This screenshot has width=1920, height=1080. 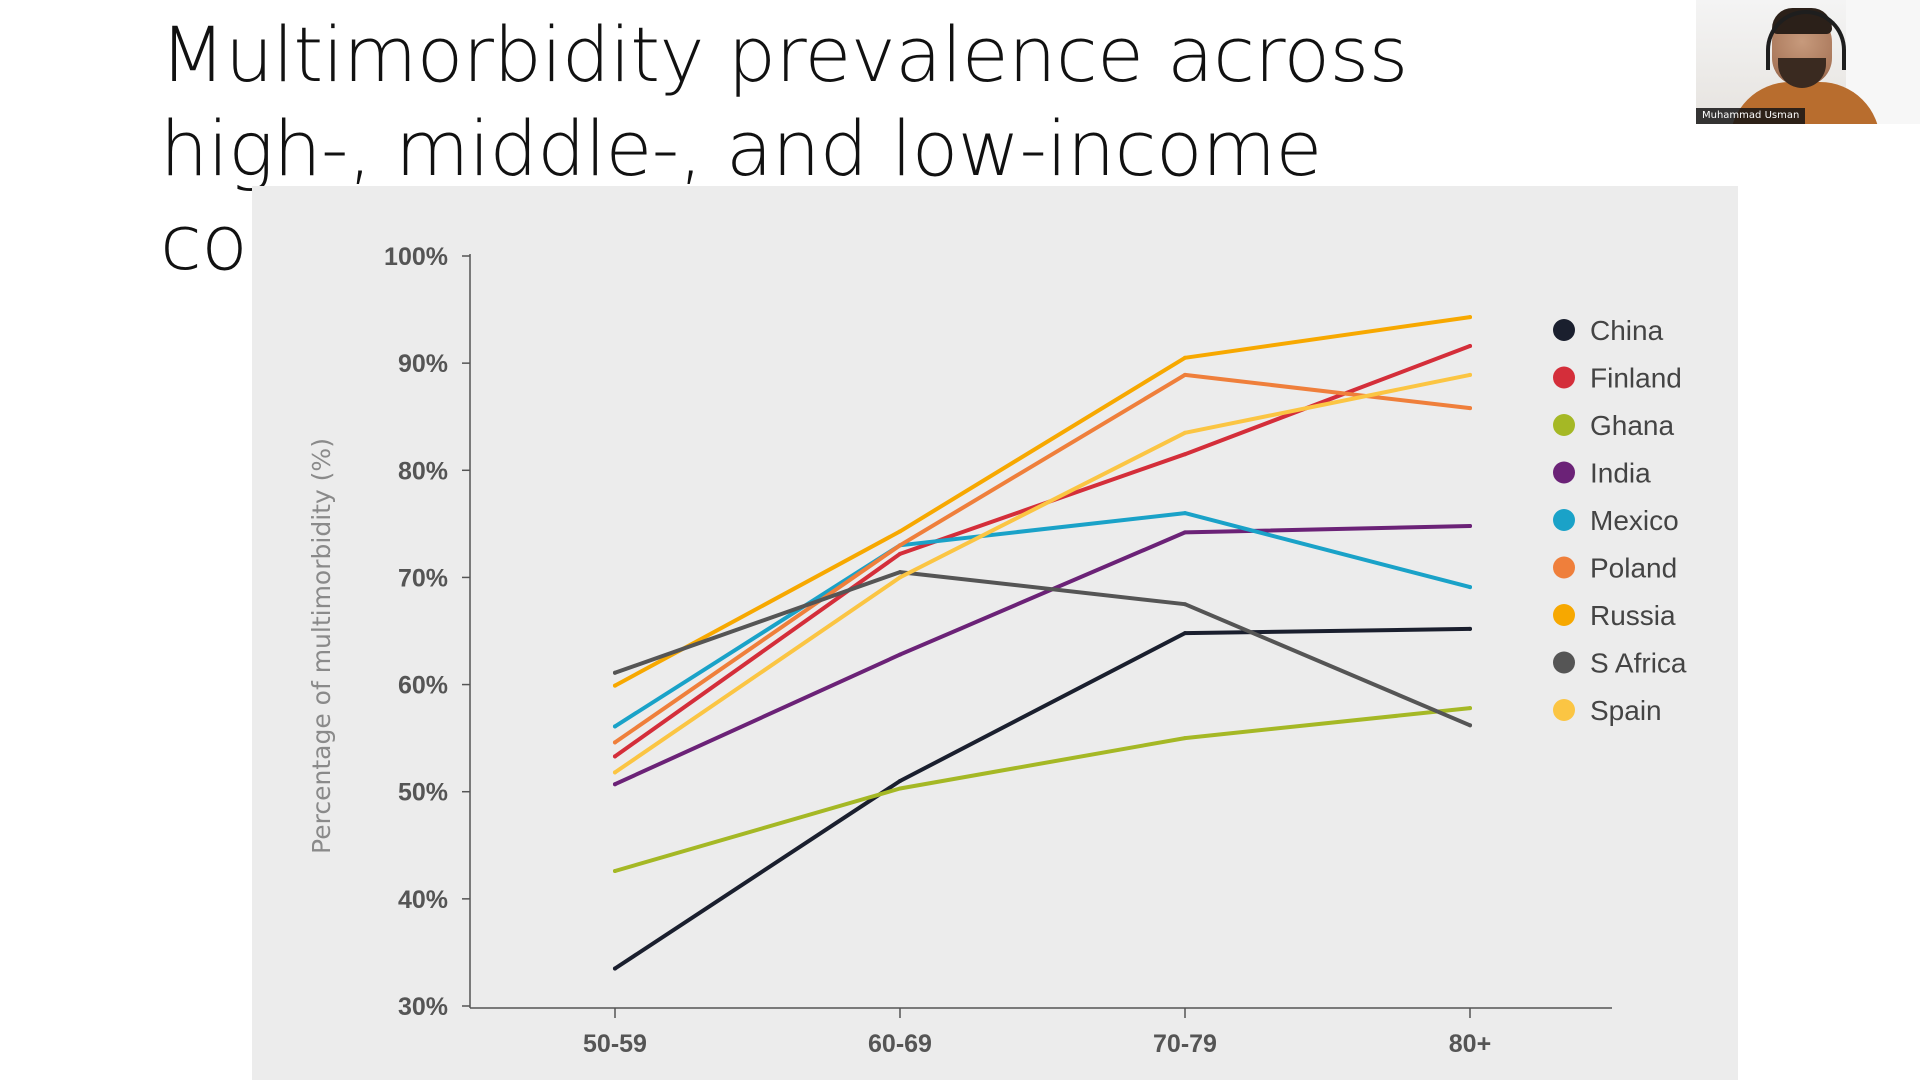 I want to click on series-line-s-africa, so click(x=1042, y=649).